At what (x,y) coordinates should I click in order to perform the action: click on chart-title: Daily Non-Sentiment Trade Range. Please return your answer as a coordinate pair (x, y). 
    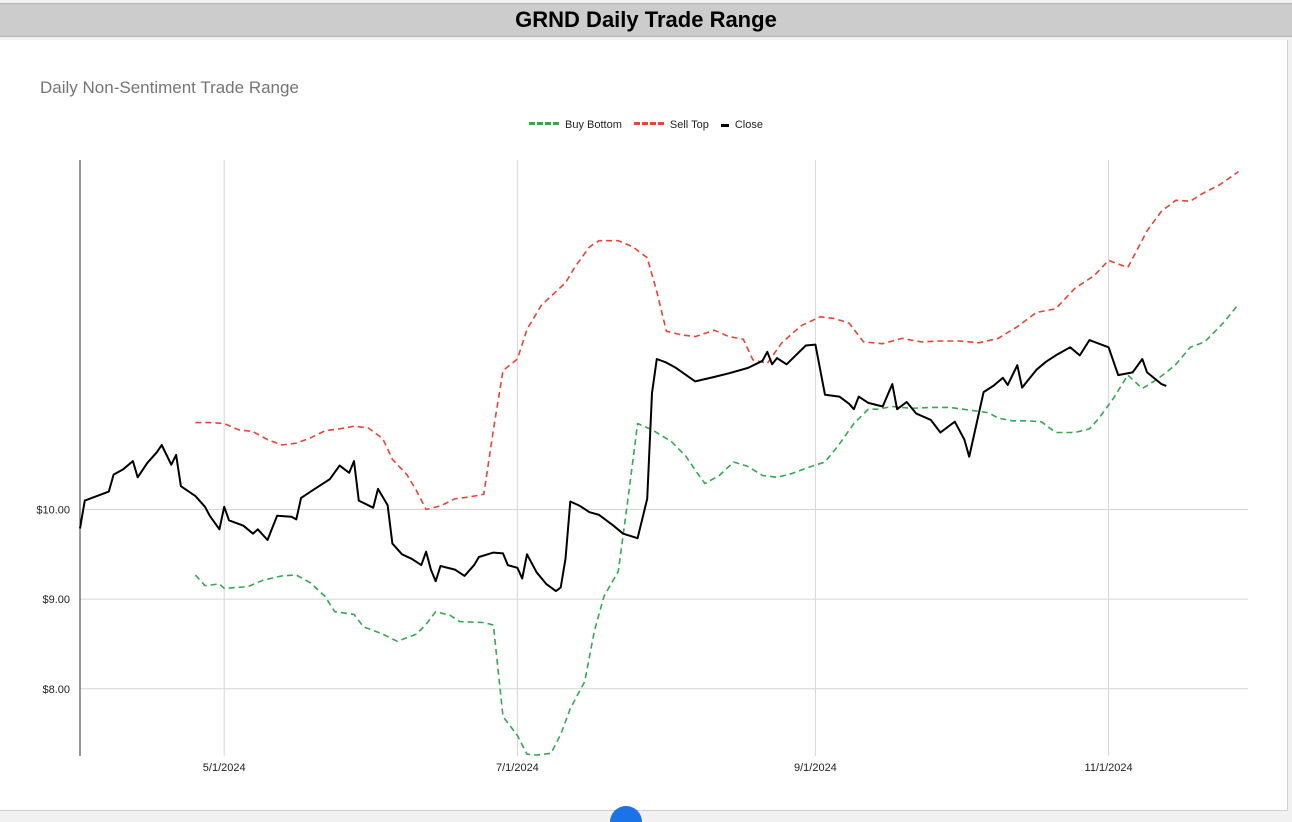
    Looking at the image, I should click on (169, 87).